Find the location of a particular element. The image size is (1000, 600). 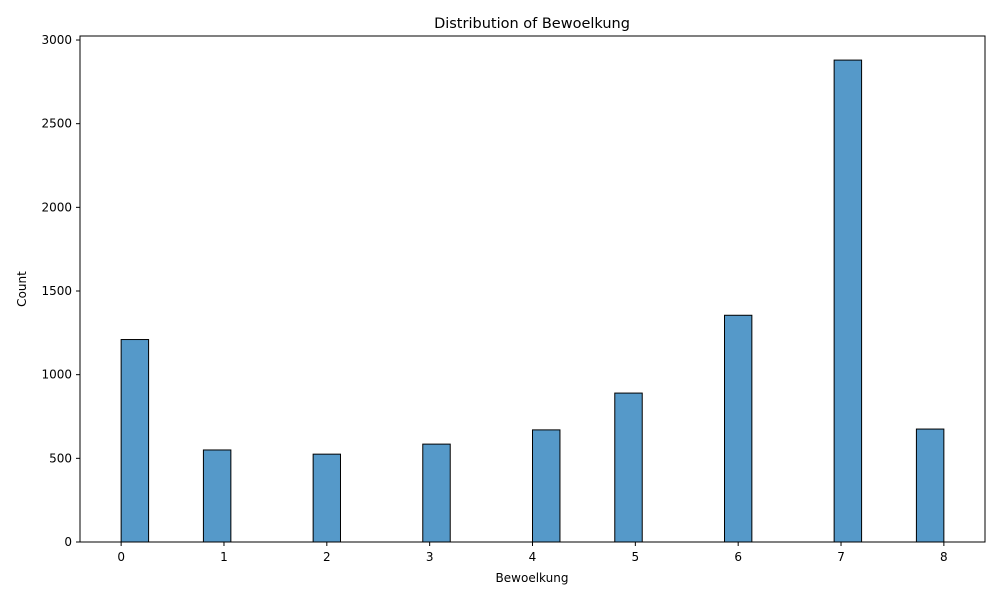

y-tick-label: 1500 is located at coordinates (56, 291).